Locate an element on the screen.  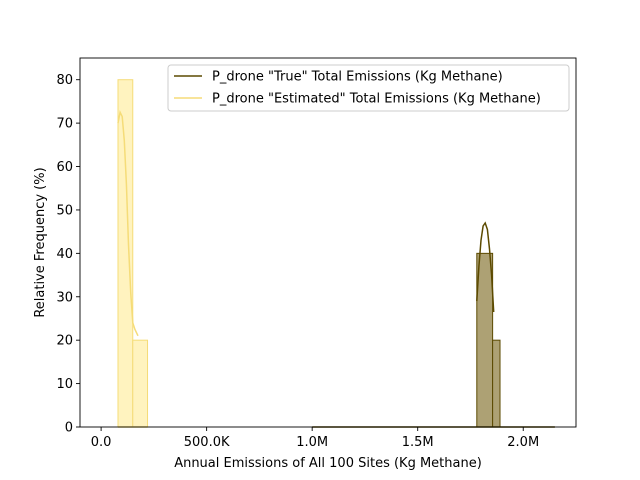
x-tick-label-2: 1.0M is located at coordinates (312, 442).